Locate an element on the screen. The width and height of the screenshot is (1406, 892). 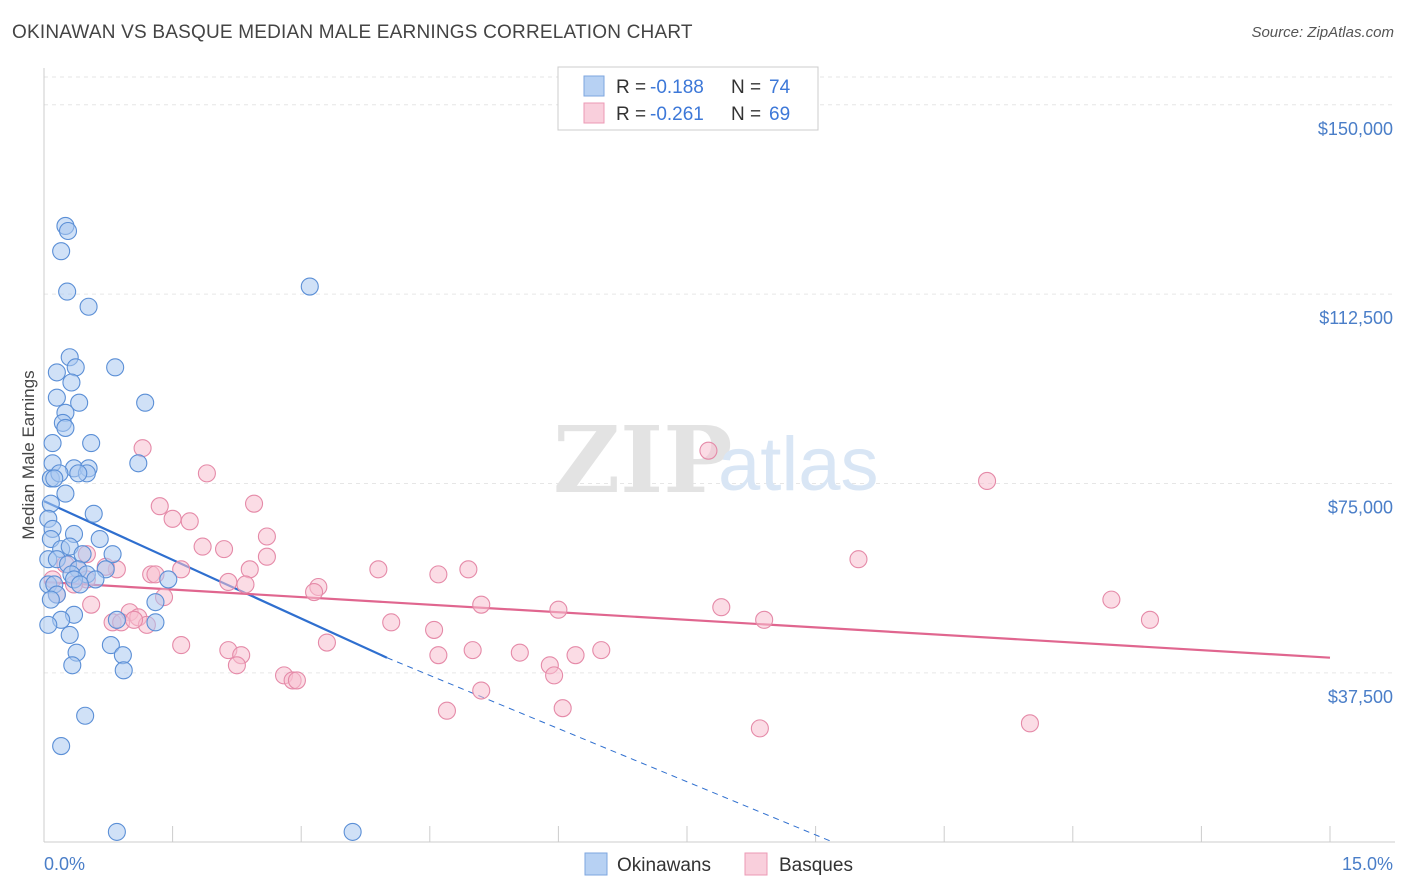
legend-r-label-okinawans: R = is located at coordinates (631, 87).